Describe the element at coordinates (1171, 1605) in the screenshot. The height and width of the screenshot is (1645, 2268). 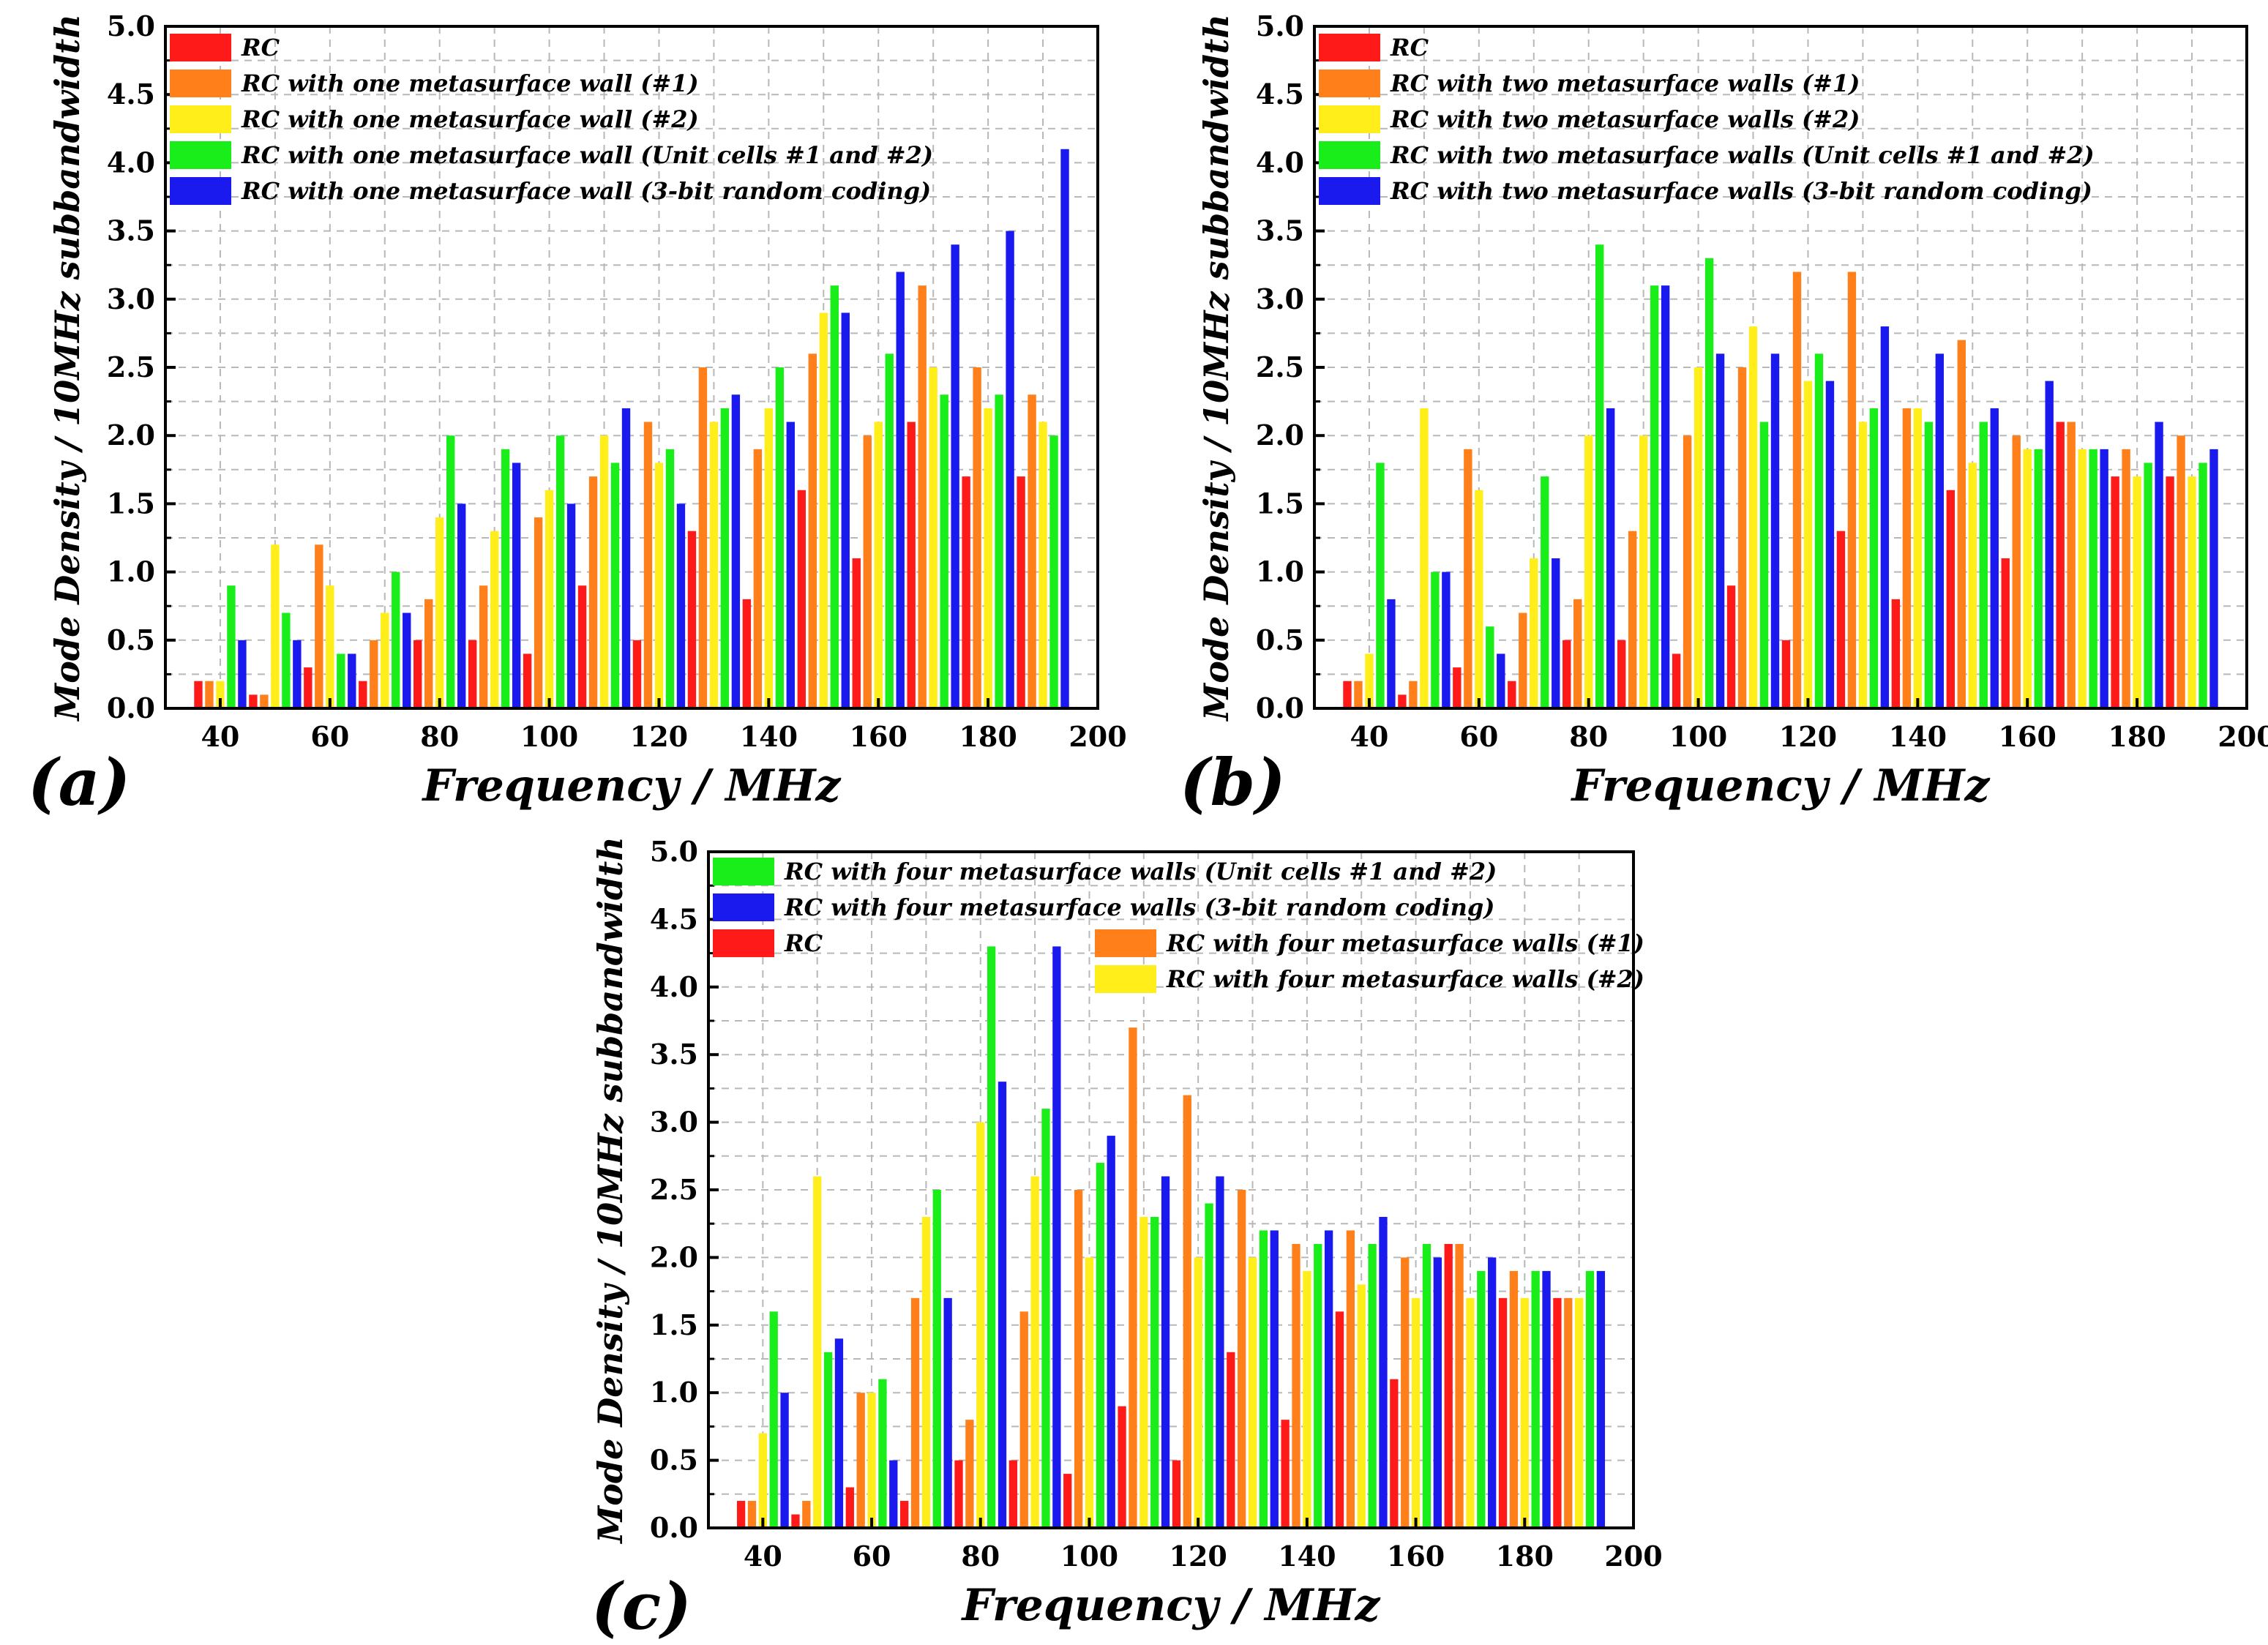
I see `x-axis-label-c: Frequency / MHz` at that location.